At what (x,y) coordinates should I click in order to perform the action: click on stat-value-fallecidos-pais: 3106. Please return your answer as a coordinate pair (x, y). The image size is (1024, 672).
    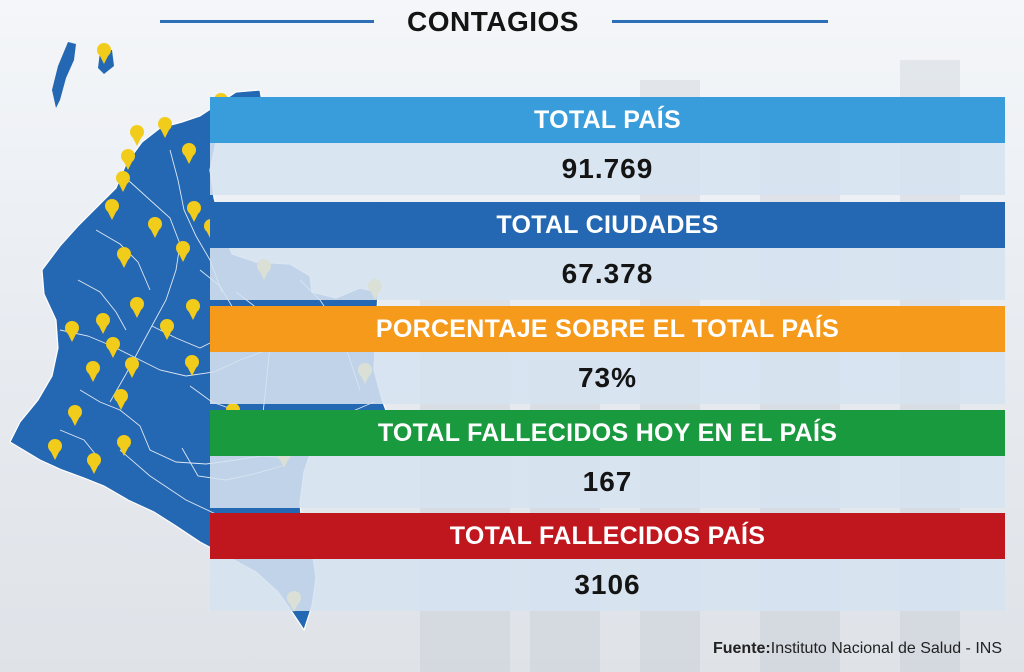
    Looking at the image, I should click on (607, 585).